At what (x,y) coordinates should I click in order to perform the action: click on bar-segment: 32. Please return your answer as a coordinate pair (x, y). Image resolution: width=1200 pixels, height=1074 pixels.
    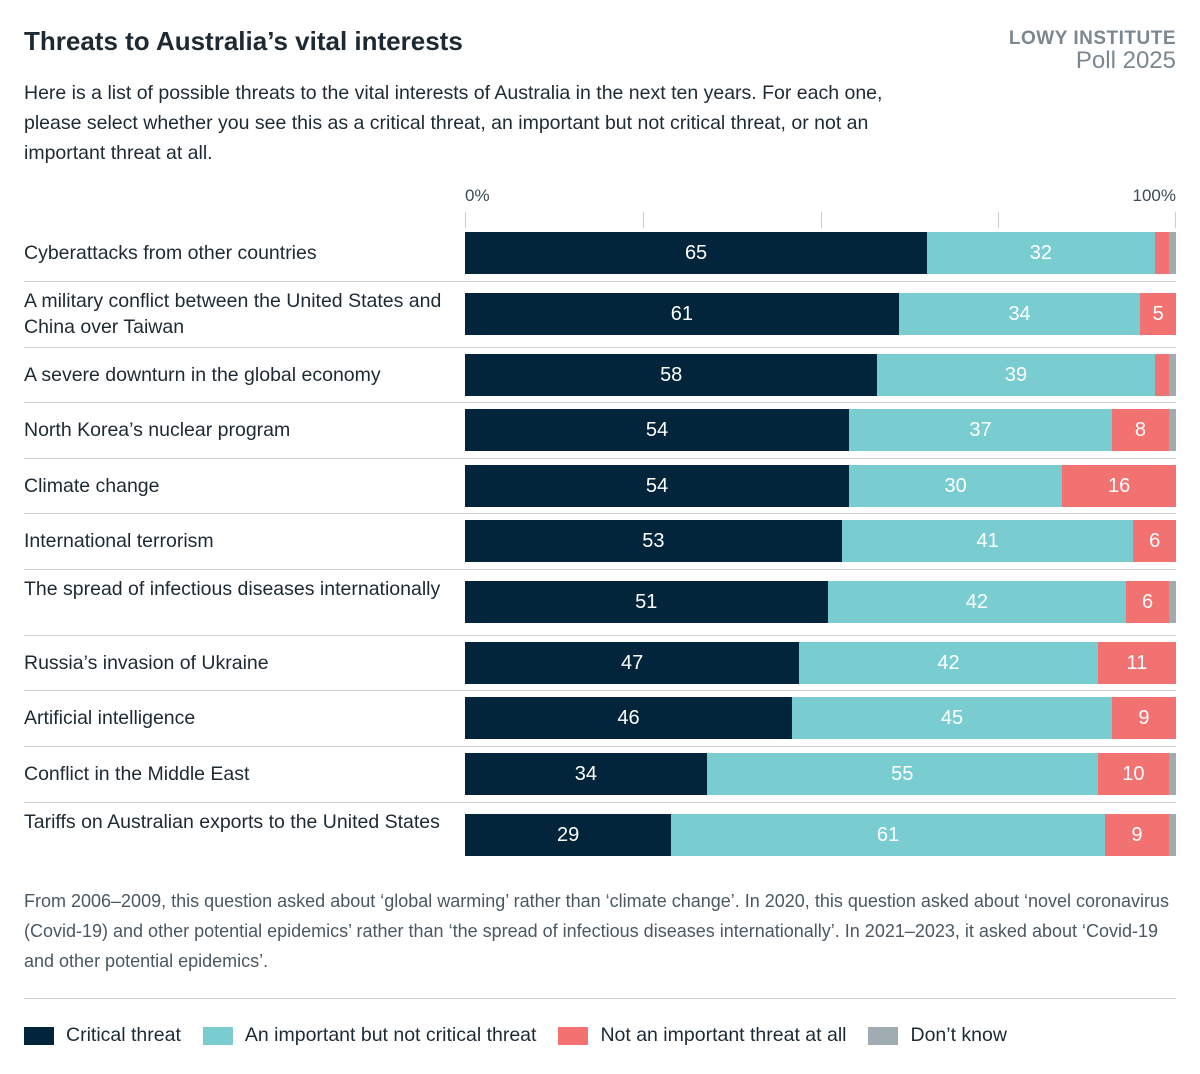
    Looking at the image, I should click on (1041, 253).